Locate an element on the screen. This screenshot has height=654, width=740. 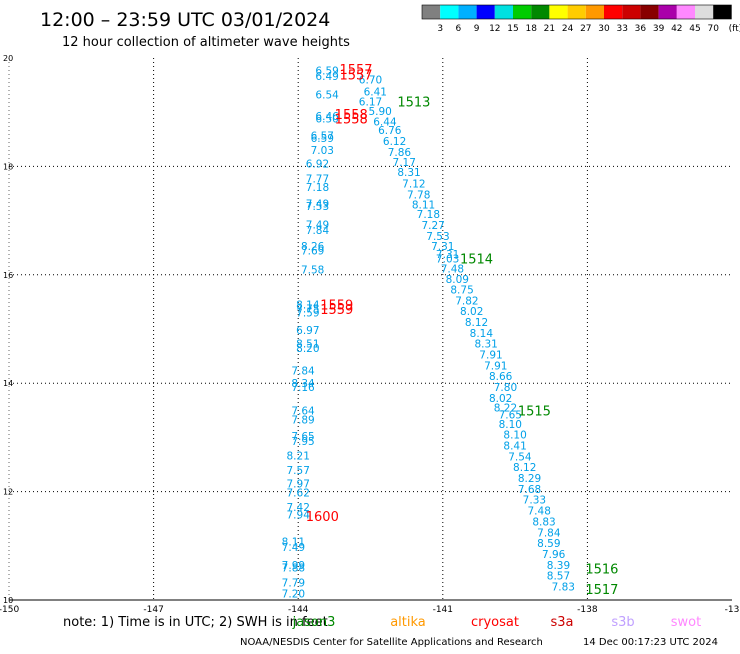
wave-height-value: 7.96 is located at coordinates (554, 555).